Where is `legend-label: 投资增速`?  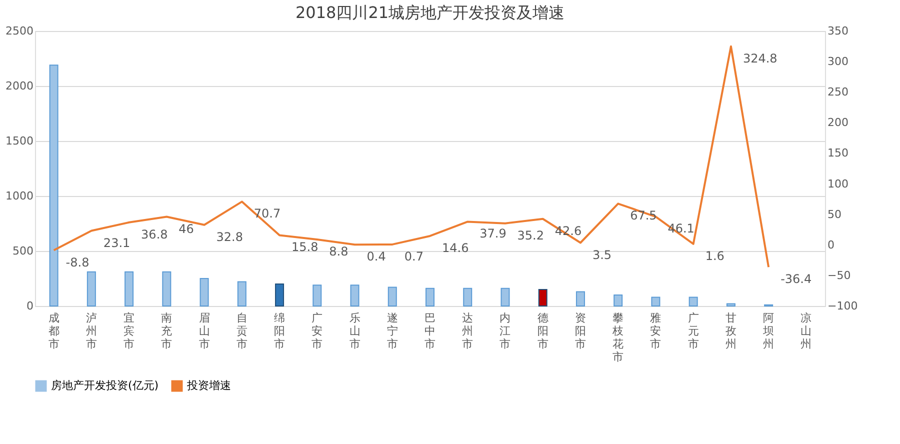
legend-label: 投资增速 is located at coordinates (208, 385).